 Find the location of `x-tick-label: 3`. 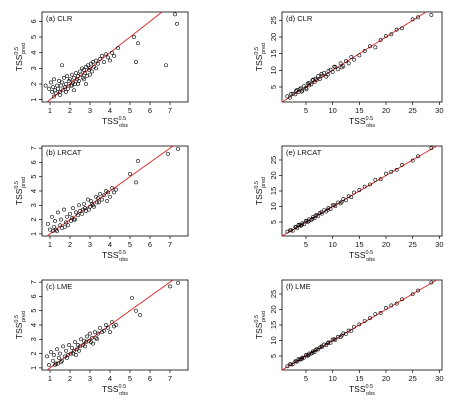

x-tick-label: 3 is located at coordinates (90, 378).